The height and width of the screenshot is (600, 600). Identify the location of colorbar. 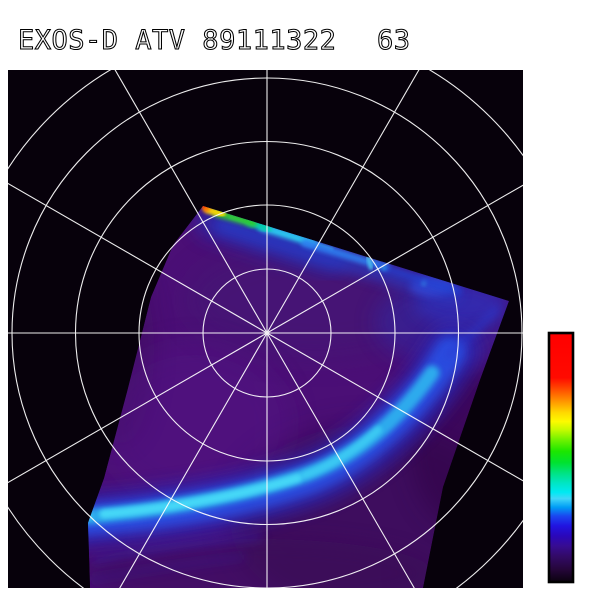
(561, 457).